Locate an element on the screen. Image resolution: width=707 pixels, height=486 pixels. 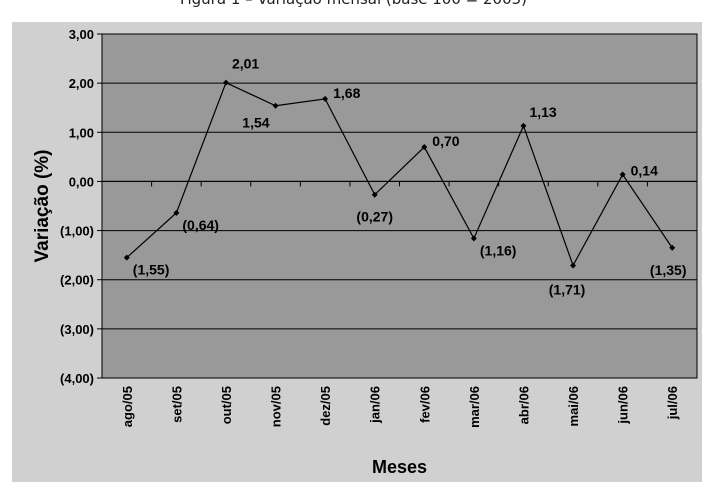
x-tick-label: ago/05 is located at coordinates (127, 406).